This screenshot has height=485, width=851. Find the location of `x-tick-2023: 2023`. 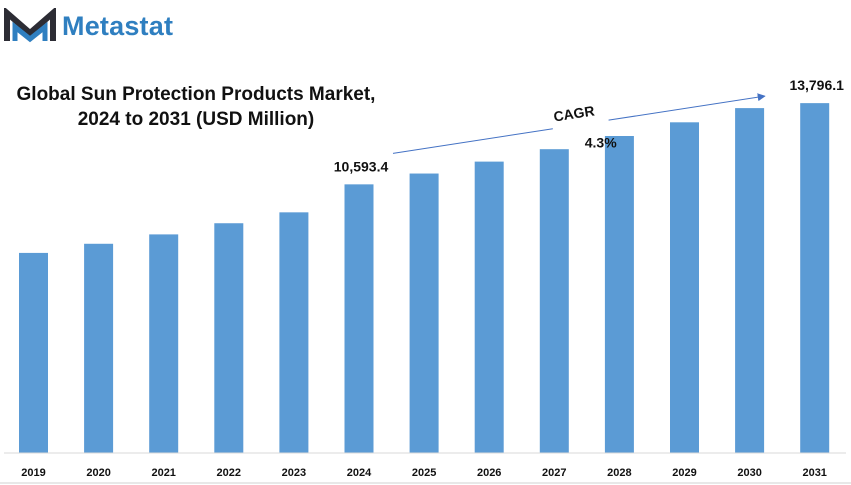

x-tick-2023: 2023 is located at coordinates (294, 473).